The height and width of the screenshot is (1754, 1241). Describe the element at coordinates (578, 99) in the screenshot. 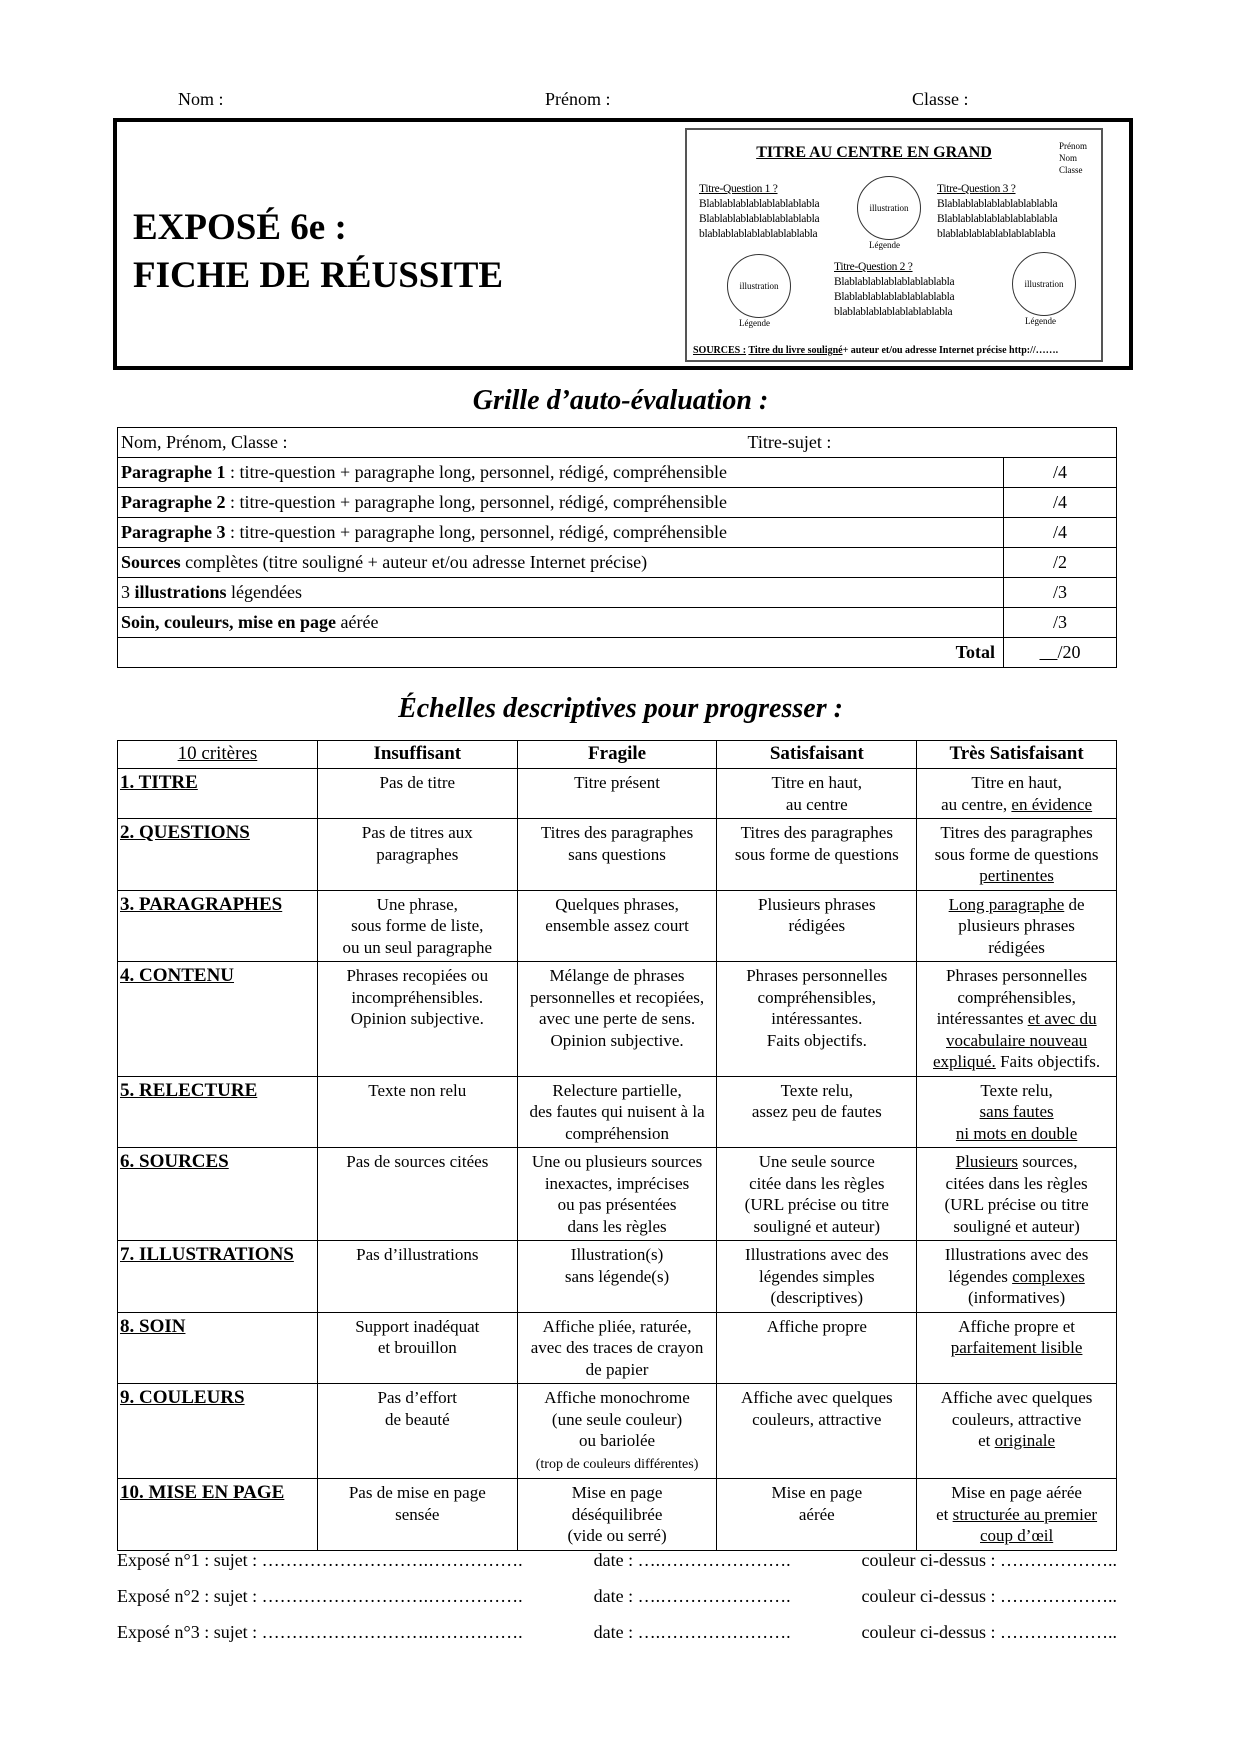

I see `prenom-label: Prénom :` at that location.